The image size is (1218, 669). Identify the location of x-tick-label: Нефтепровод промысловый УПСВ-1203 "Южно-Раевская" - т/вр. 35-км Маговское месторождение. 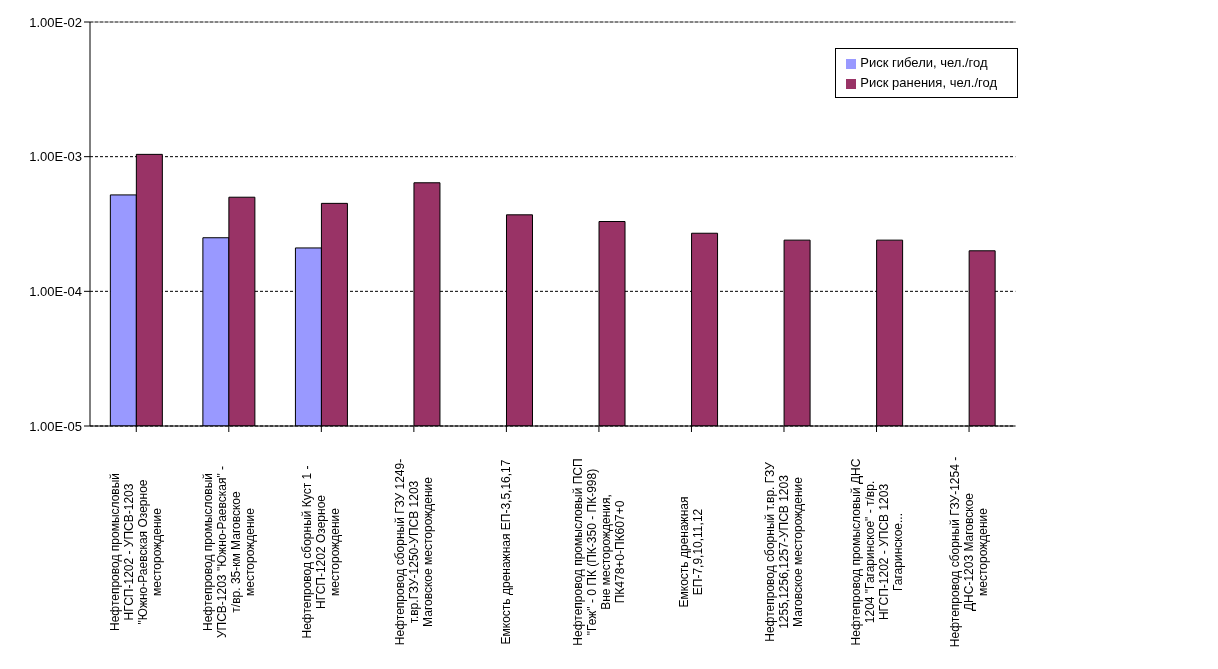
(228, 552).